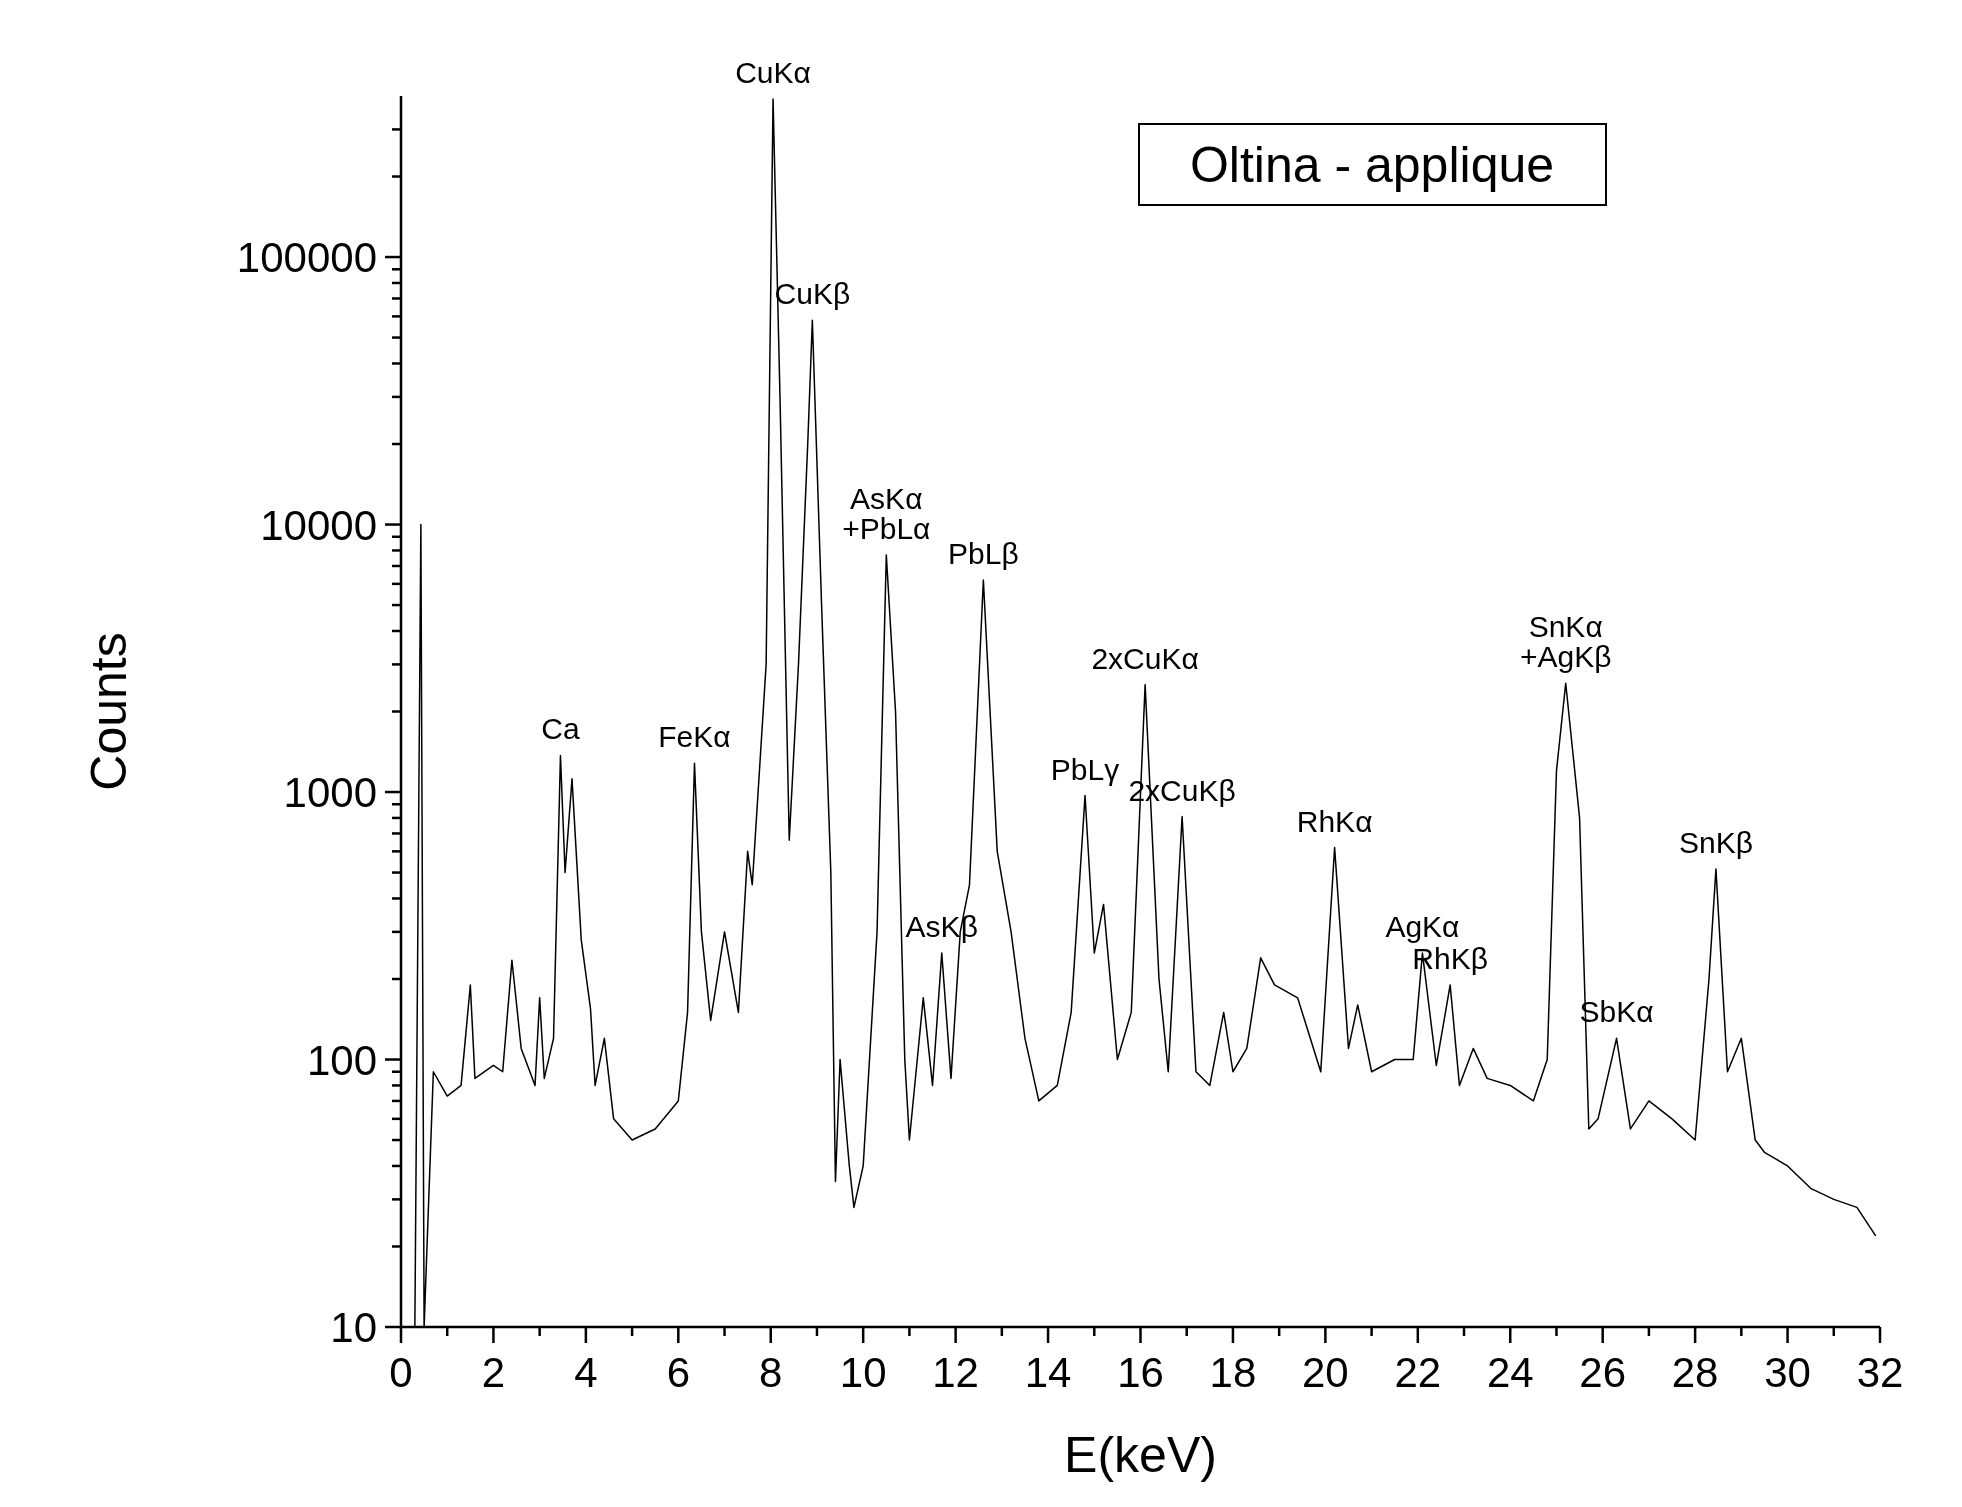  Describe the element at coordinates (1145, 658) in the screenshot. I see `annotation: 2xCuKα` at that location.